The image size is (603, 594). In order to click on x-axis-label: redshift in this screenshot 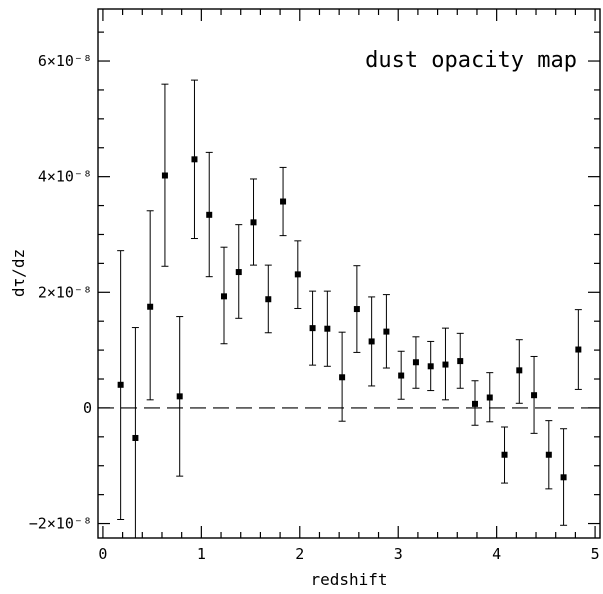, I will do `click(348, 579)`.